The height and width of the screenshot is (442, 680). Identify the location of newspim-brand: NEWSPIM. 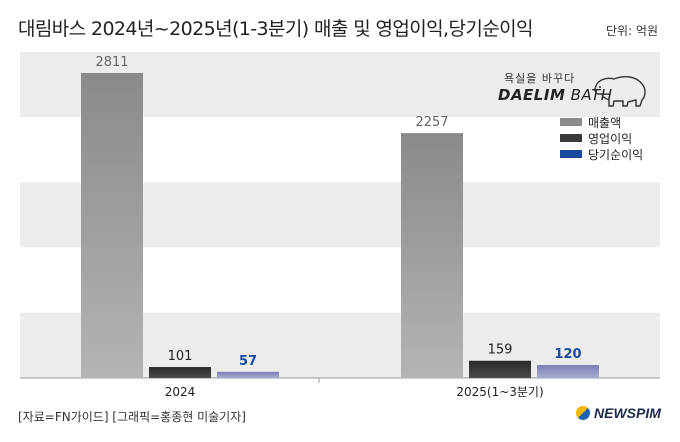
(618, 413).